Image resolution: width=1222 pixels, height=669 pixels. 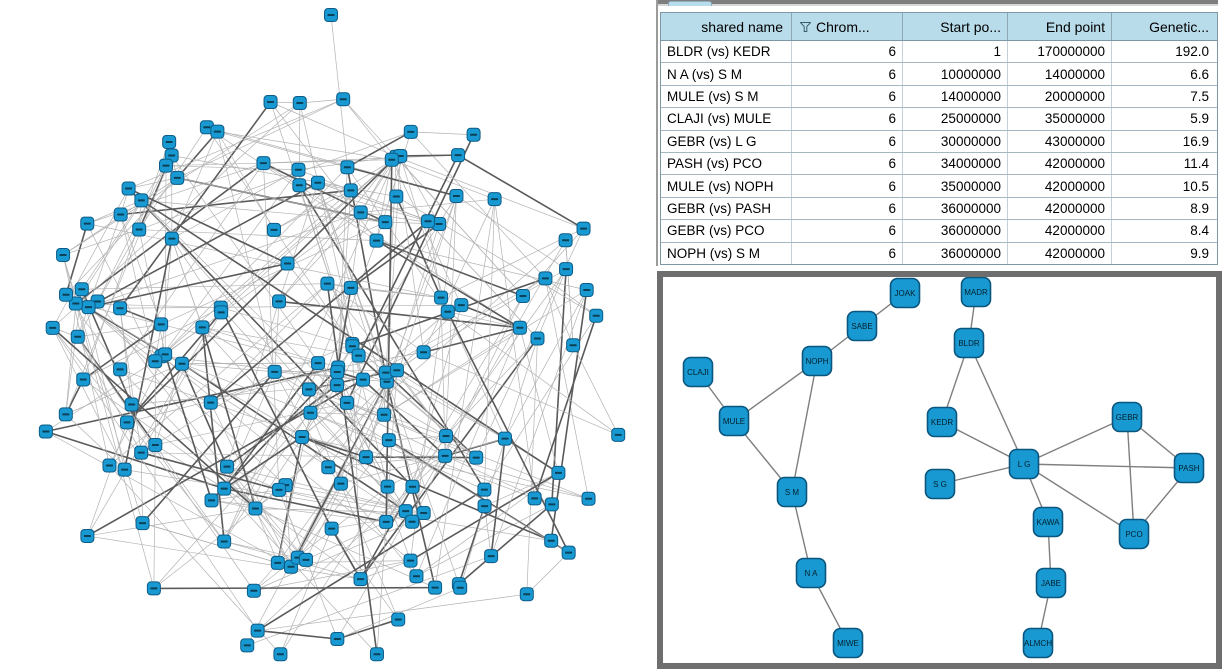 I want to click on graph-node: JOAK, so click(x=905, y=293).